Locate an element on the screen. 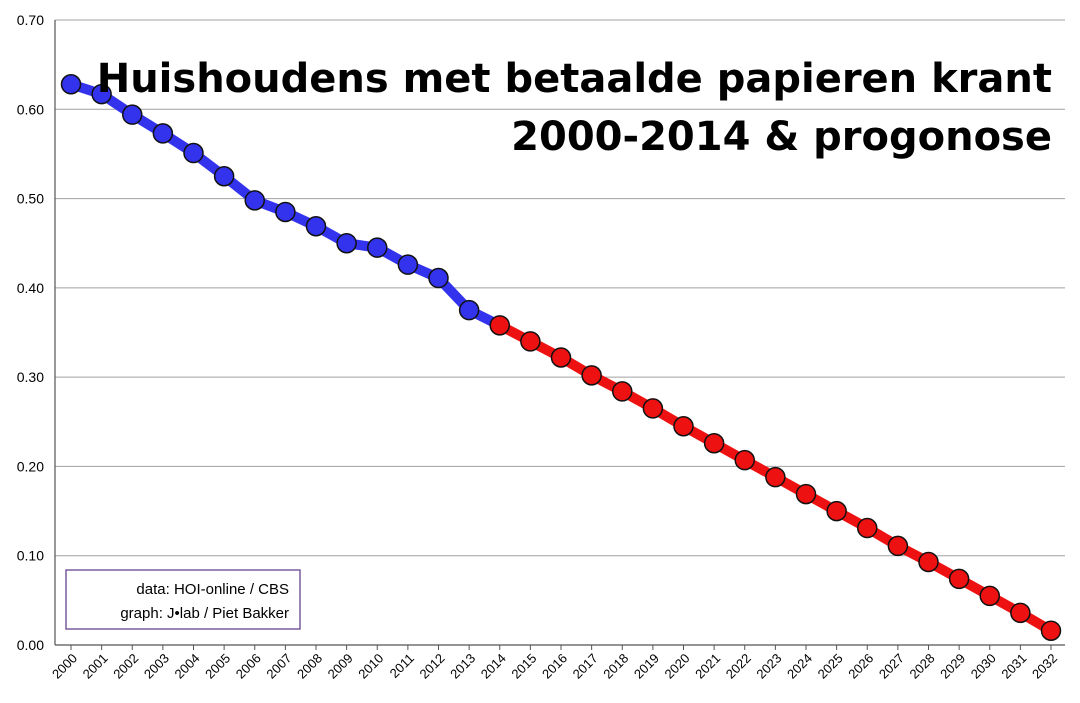 The image size is (1080, 703). data-point-2014 is located at coordinates (499, 325).